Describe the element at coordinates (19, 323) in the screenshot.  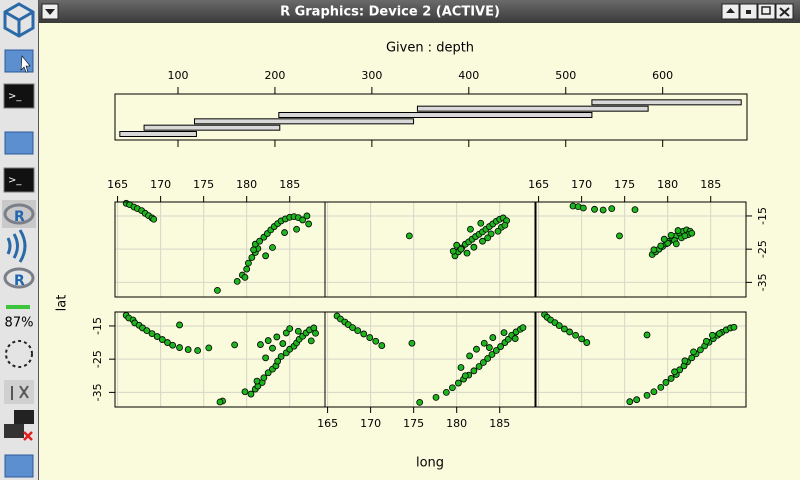
I see `battery-level: 87%` at that location.